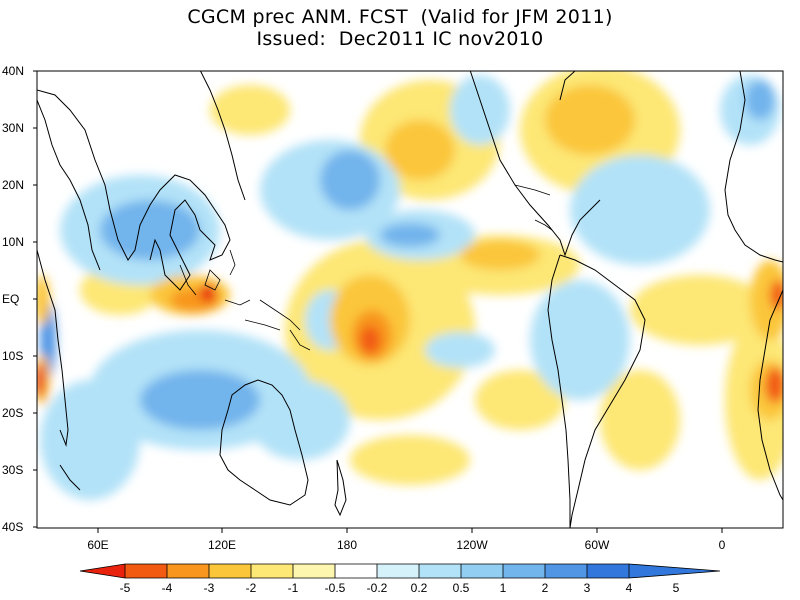 The height and width of the screenshot is (600, 800). I want to click on colorbar, so click(400, 571).